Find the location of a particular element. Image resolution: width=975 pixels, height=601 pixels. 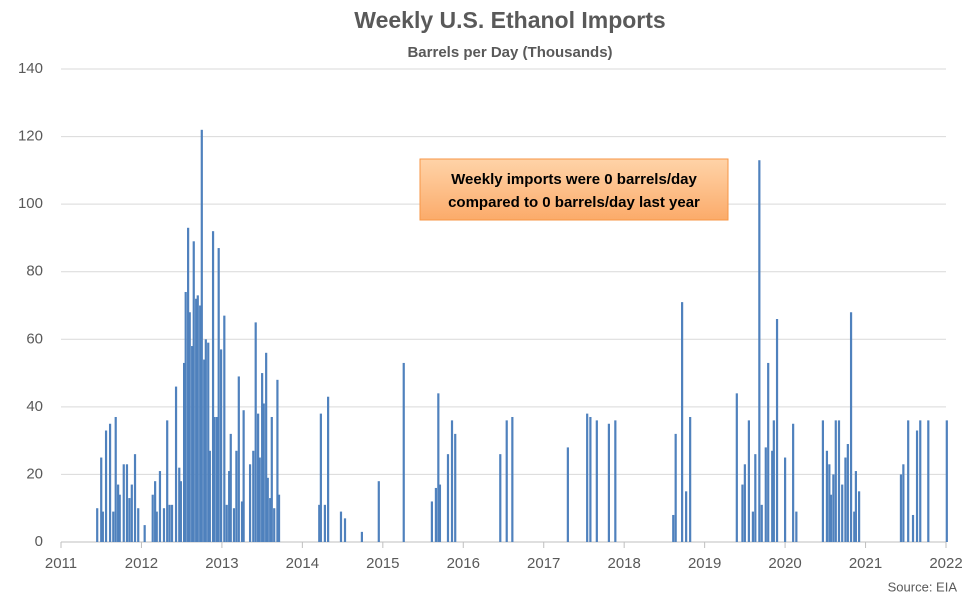

chart-title: Weekly U.S. Ethanol Imports is located at coordinates (509, 20).